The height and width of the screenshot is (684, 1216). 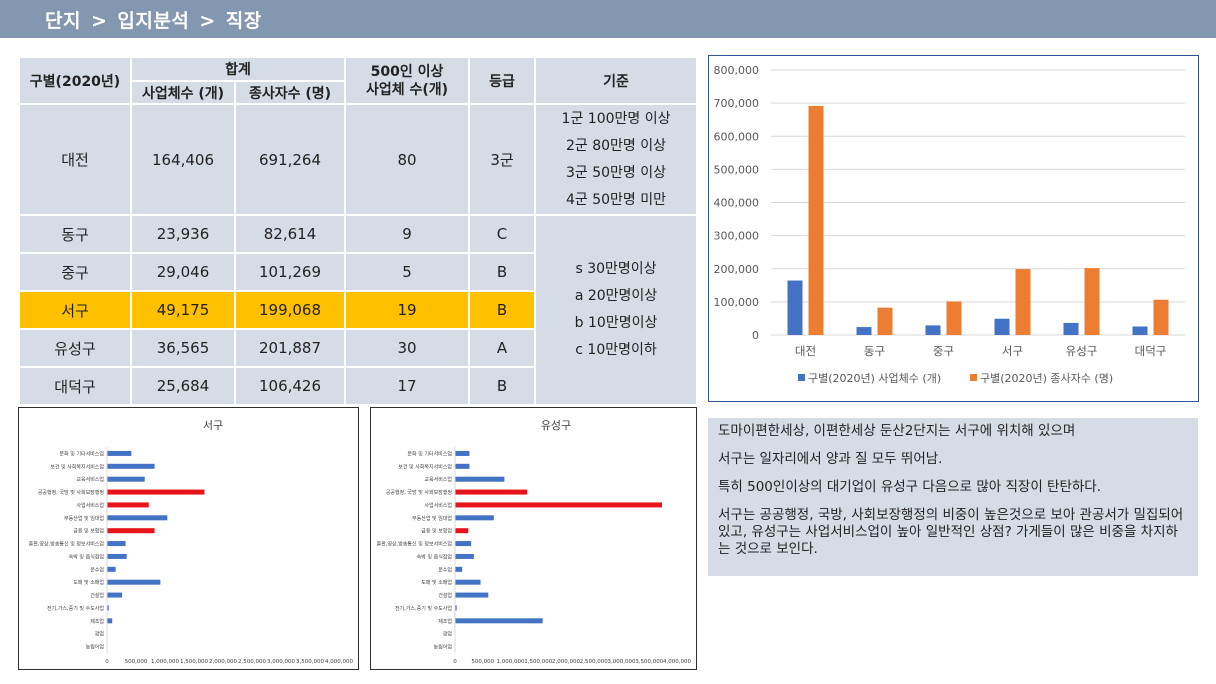 What do you see at coordinates (419, 492) in the screenshot?
I see `category-label: 공공행정, 국방 및 사회보장행정` at bounding box center [419, 492].